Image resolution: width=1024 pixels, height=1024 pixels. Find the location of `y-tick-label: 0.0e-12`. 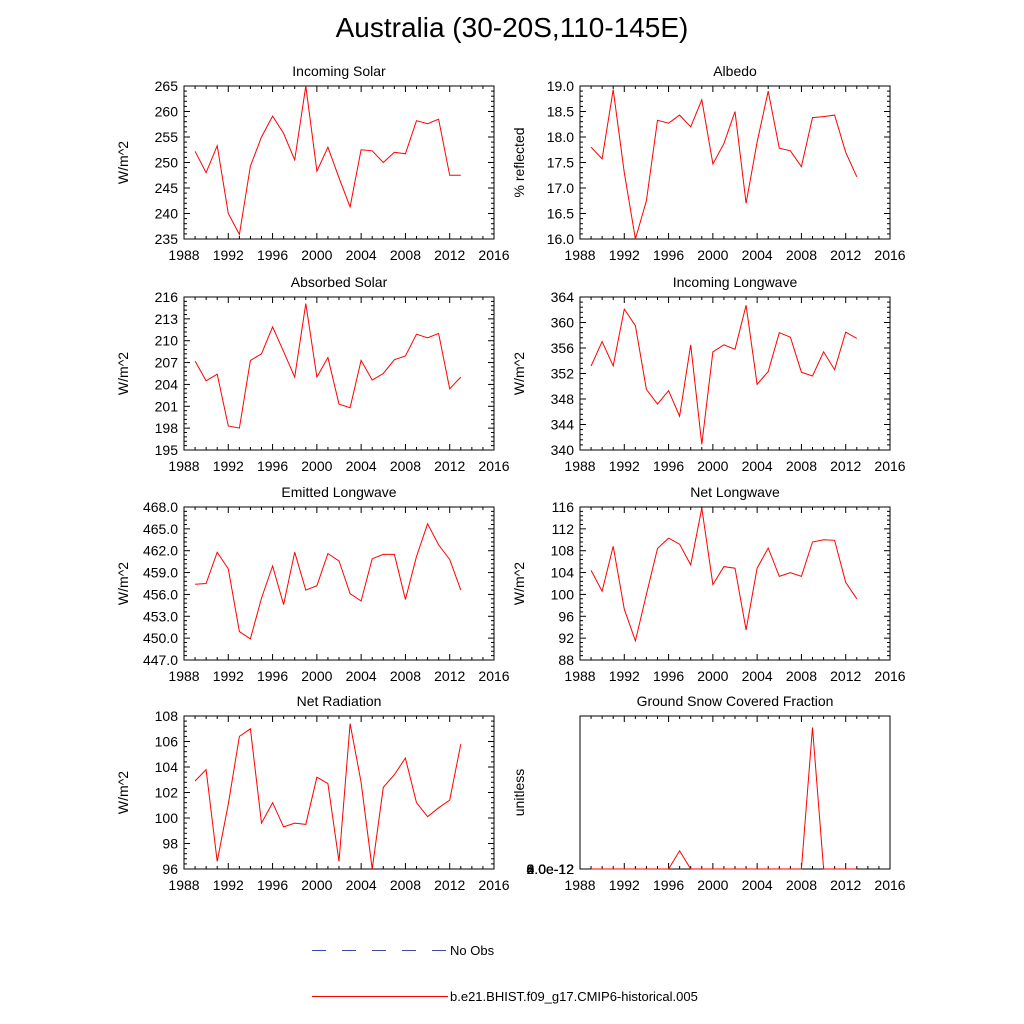

y-tick-label: 0.0e-12 is located at coordinates (551, 869).